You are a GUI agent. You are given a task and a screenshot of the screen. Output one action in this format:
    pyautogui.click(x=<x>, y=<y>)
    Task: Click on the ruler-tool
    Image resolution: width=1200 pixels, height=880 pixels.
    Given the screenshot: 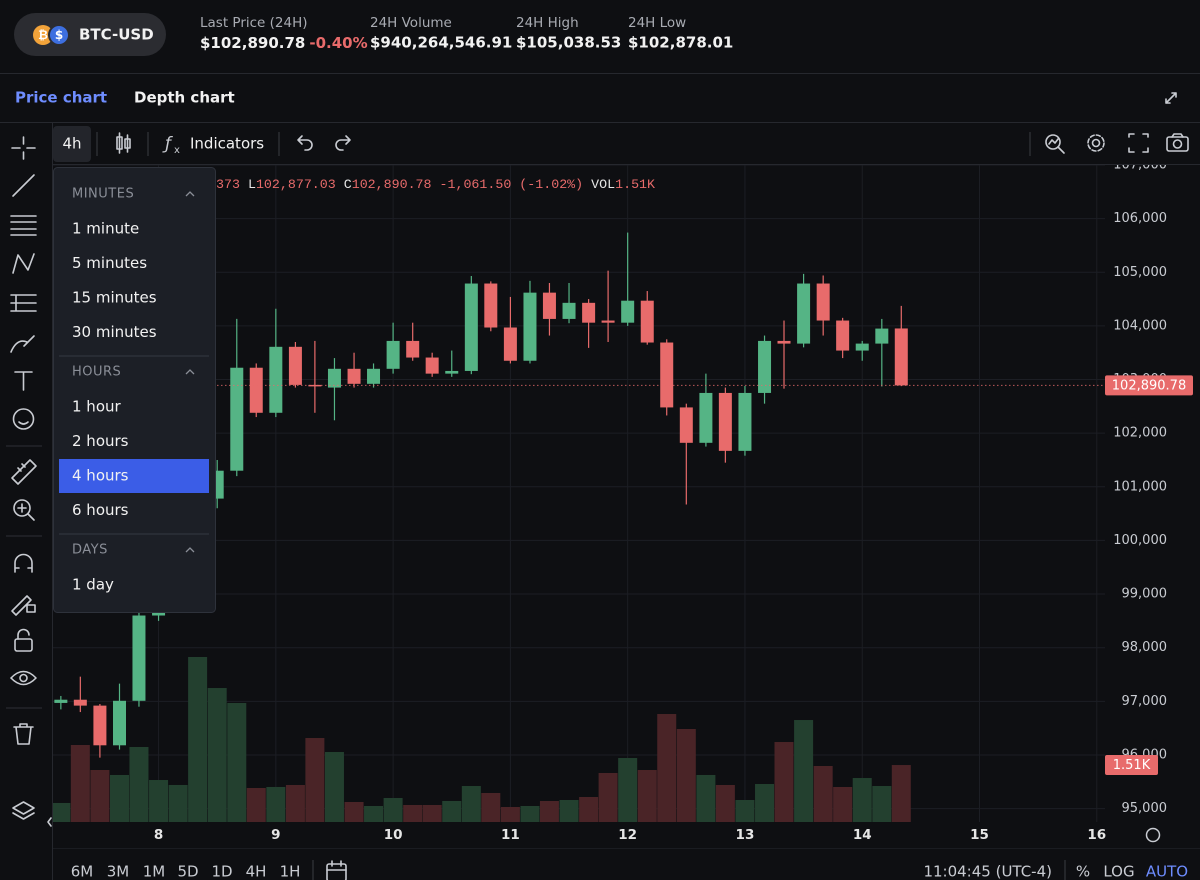 What is the action you would take?
    pyautogui.click(x=24, y=472)
    